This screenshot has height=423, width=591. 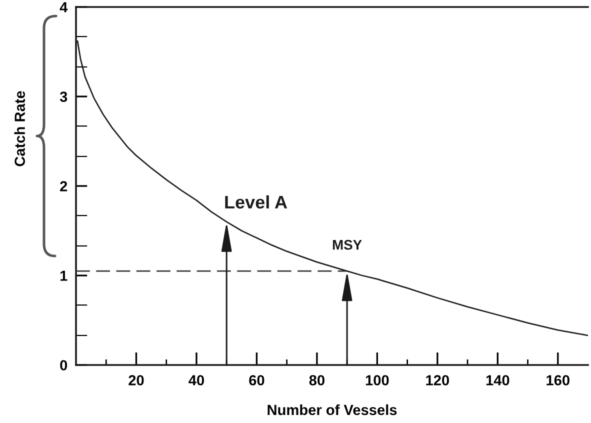 What do you see at coordinates (19, 128) in the screenshot?
I see `y-axis-title: Catch Rate` at bounding box center [19, 128].